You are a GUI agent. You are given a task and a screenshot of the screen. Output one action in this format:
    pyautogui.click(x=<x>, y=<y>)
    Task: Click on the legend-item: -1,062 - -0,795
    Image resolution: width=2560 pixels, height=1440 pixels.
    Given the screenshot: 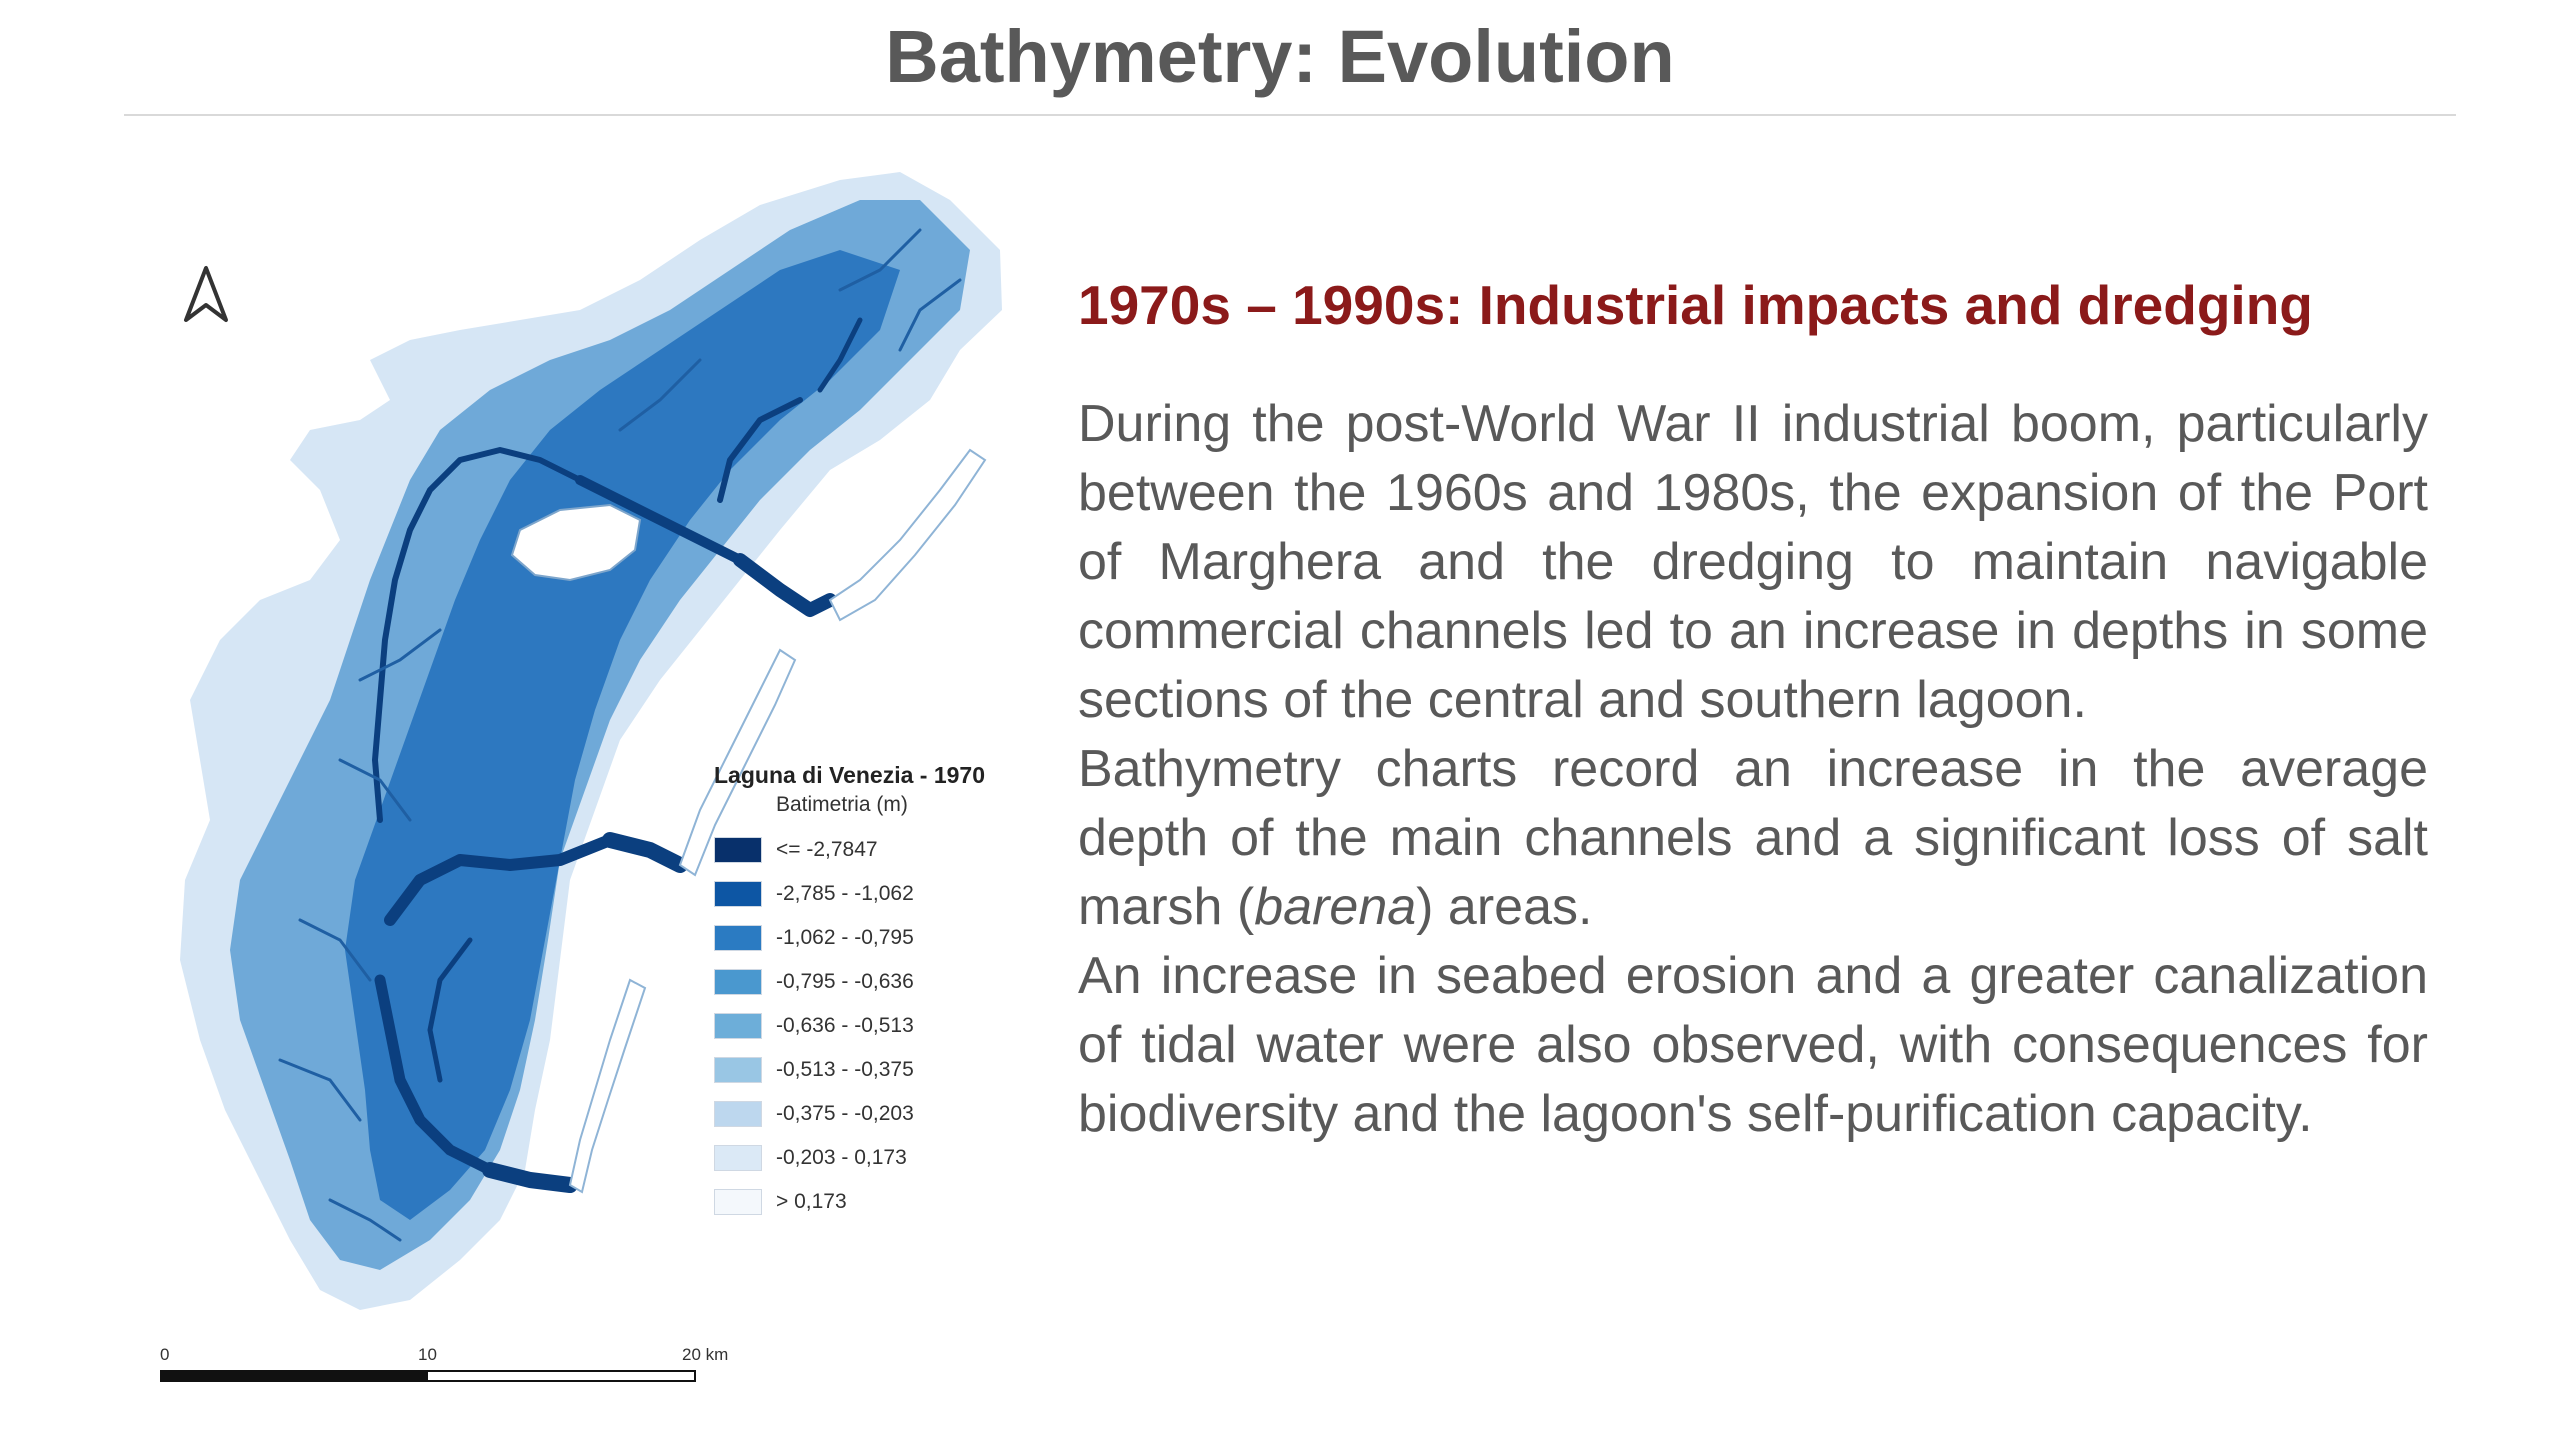 What is the action you would take?
    pyautogui.click(x=884, y=938)
    